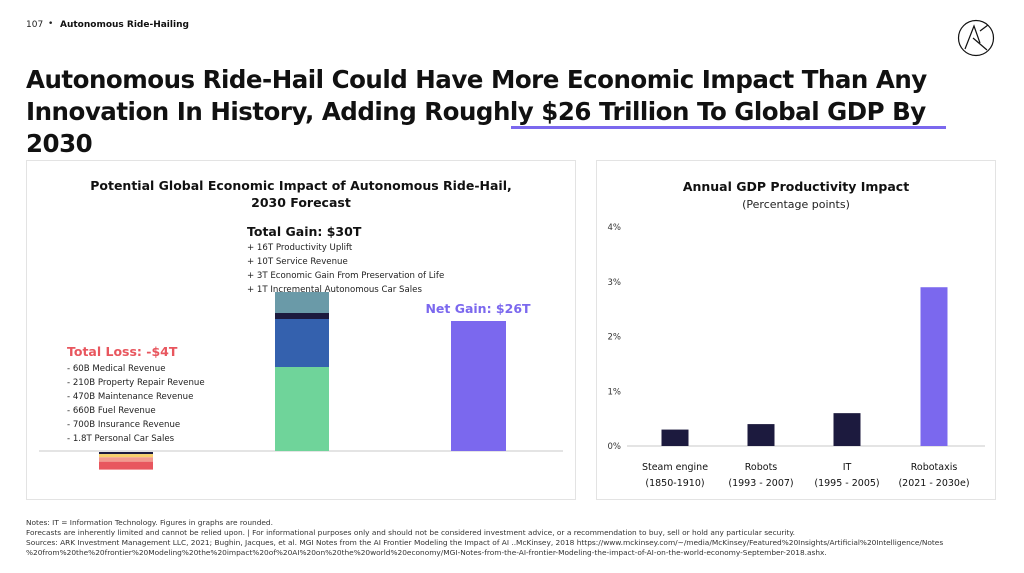 This screenshot has width=1024, height=573. I want to click on page-number: 107, so click(35, 25).